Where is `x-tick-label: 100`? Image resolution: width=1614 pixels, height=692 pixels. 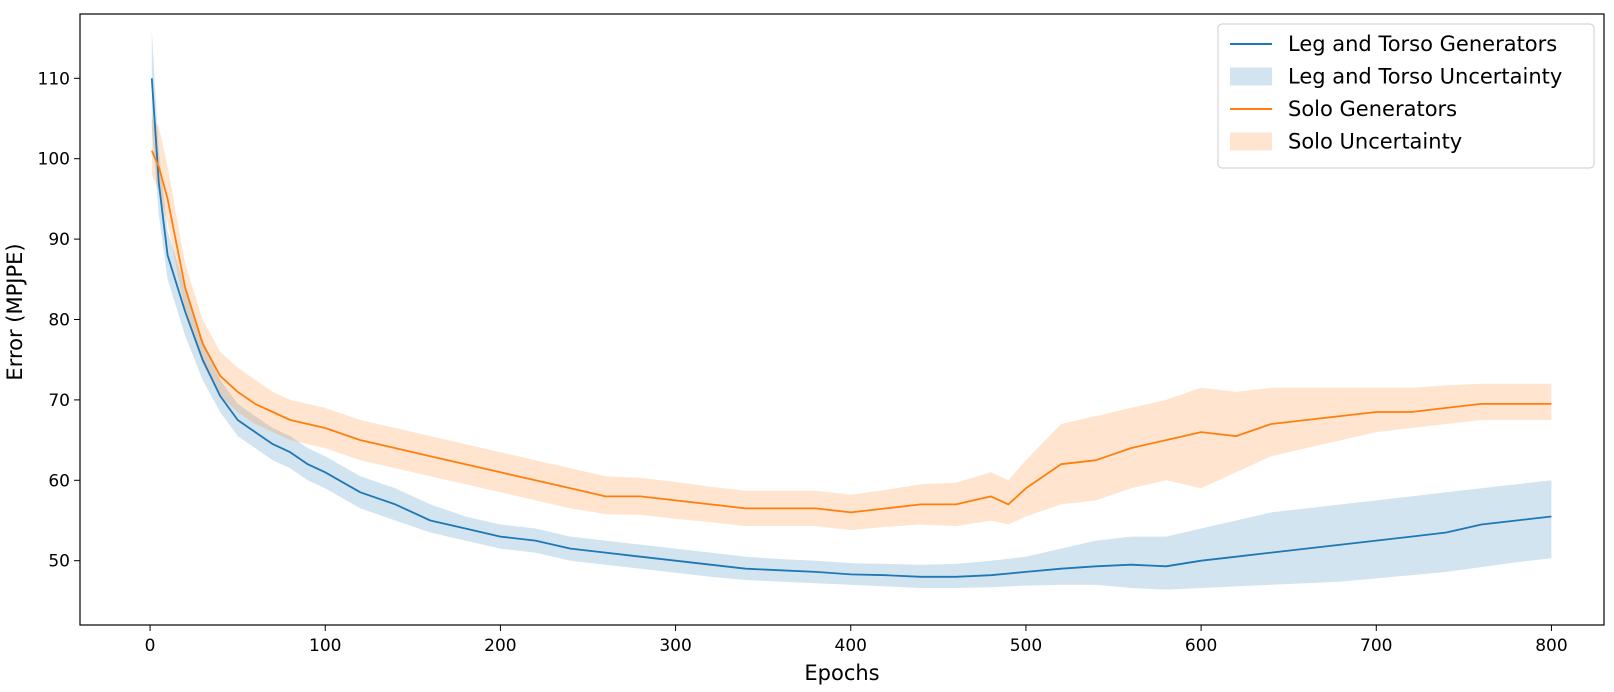
x-tick-label: 100 is located at coordinates (325, 646).